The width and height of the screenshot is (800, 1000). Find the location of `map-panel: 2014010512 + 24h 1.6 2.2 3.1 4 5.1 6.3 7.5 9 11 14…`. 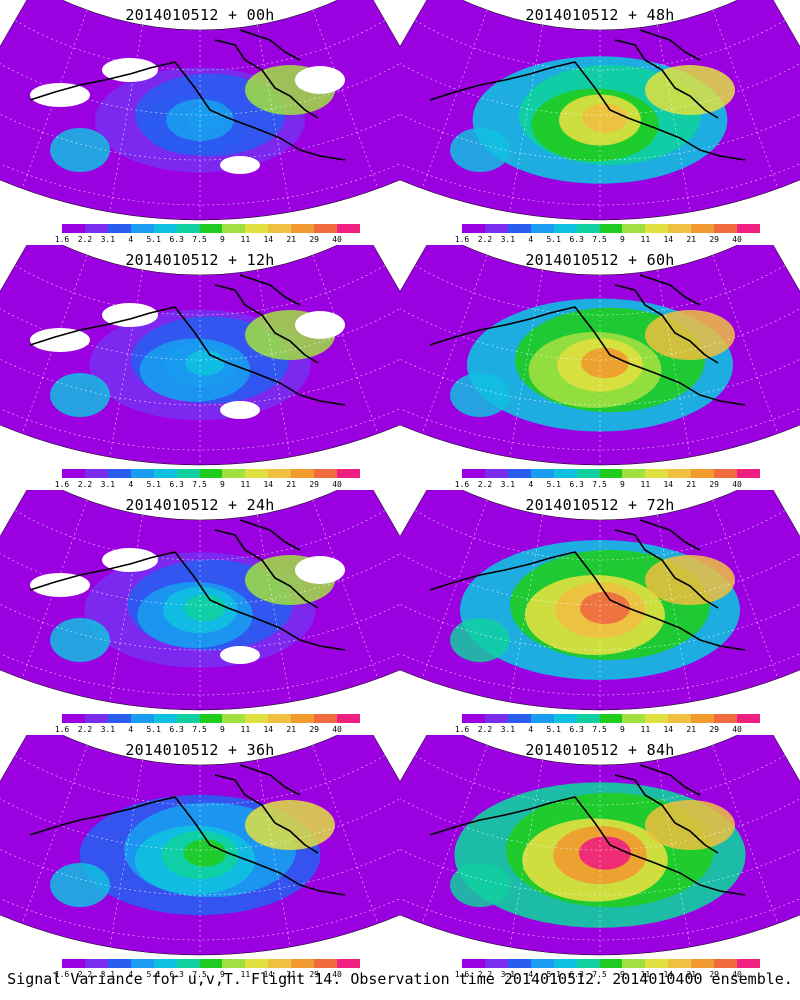

map-panel: 2014010512 + 24h 1.6 2.2 3.1 4 5.1 6.3 7.5 9 11 14… is located at coordinates (200, 612).